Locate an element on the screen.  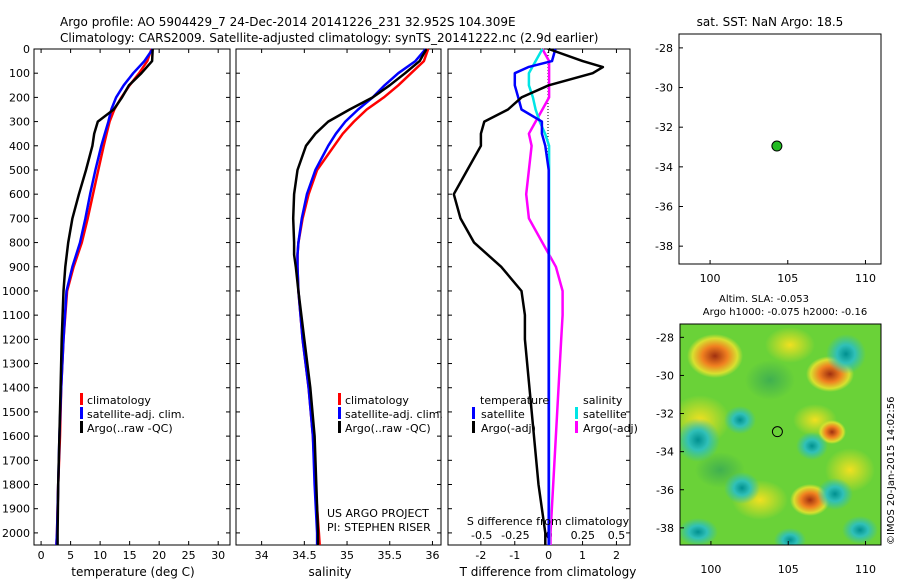
sal-xlabel: salinity is located at coordinates (329, 572).